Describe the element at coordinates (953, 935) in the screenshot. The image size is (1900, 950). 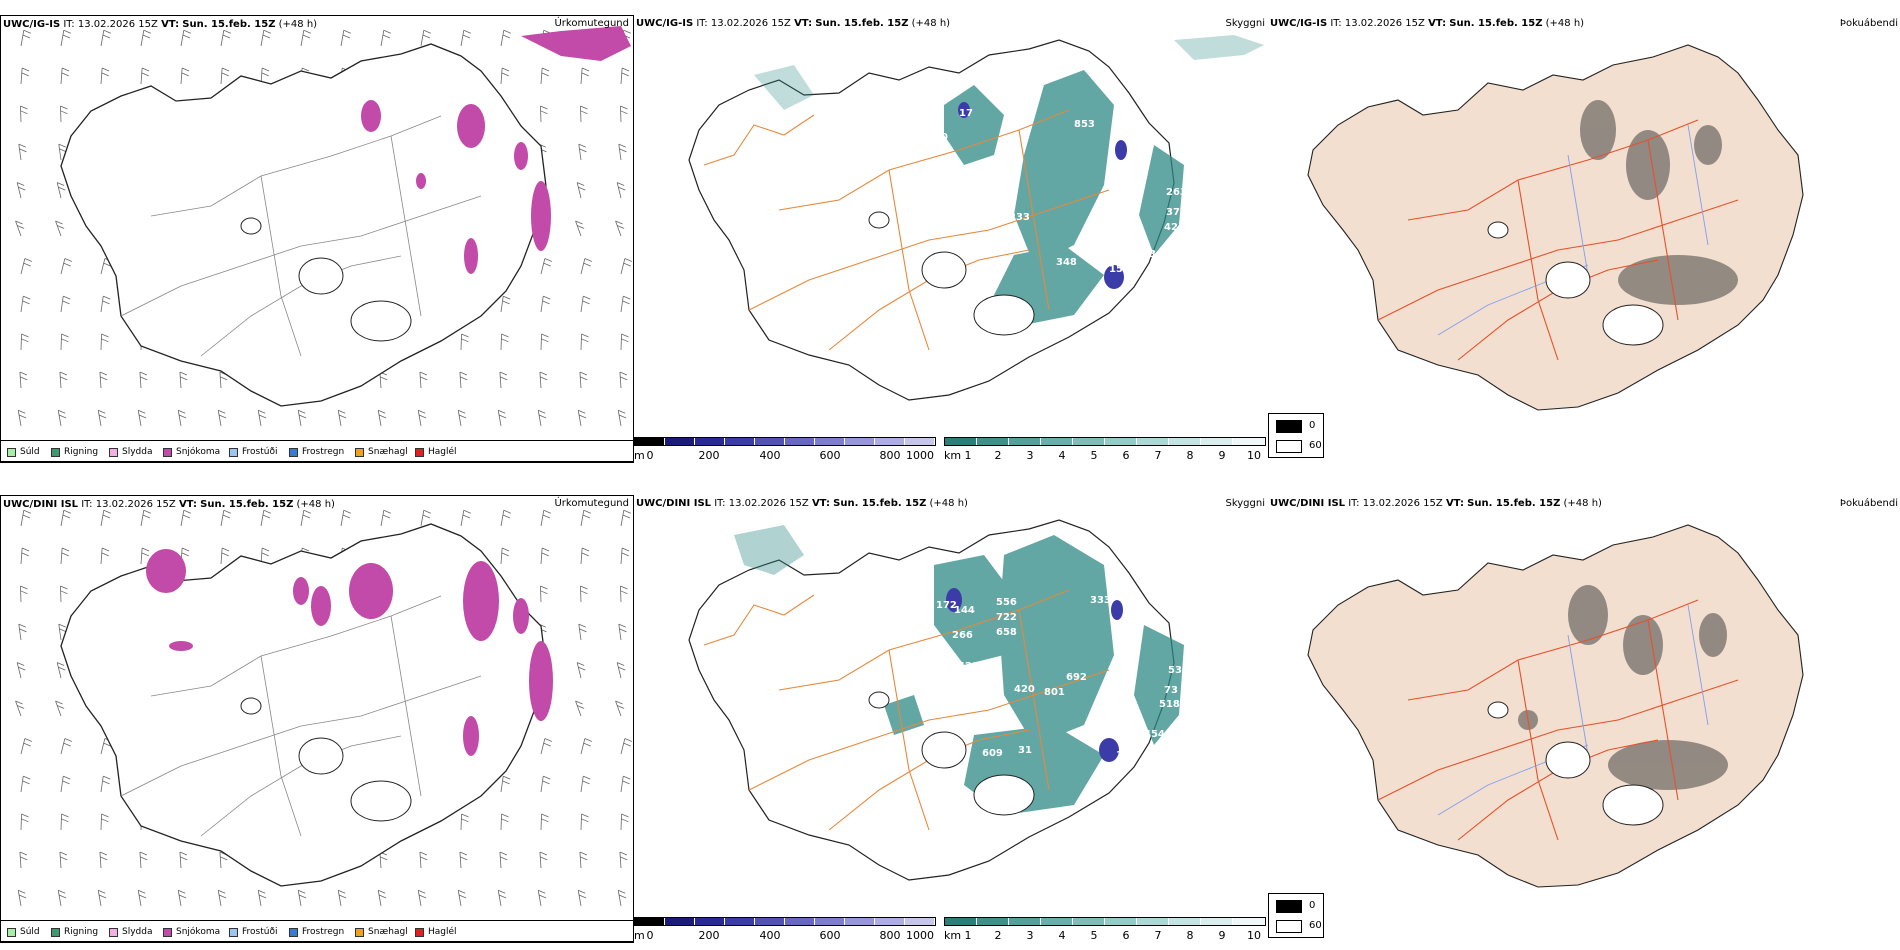
I see `visibility-unit: km` at that location.